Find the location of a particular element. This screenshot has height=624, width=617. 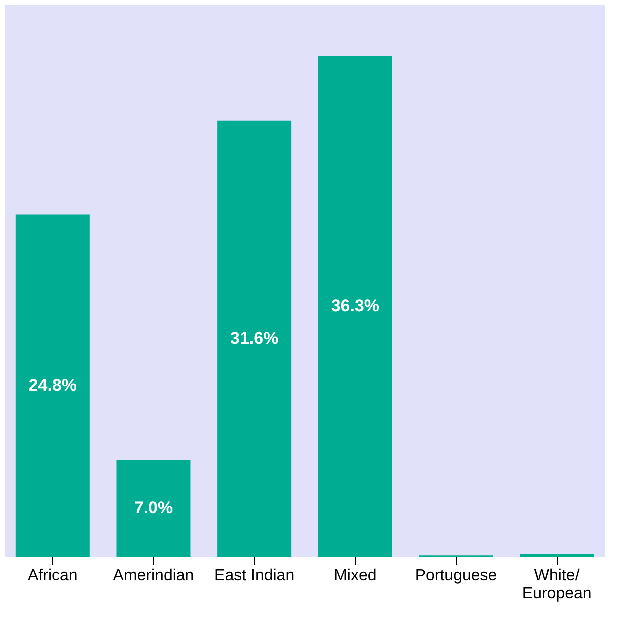

data-label: 31.6% is located at coordinates (254, 338).